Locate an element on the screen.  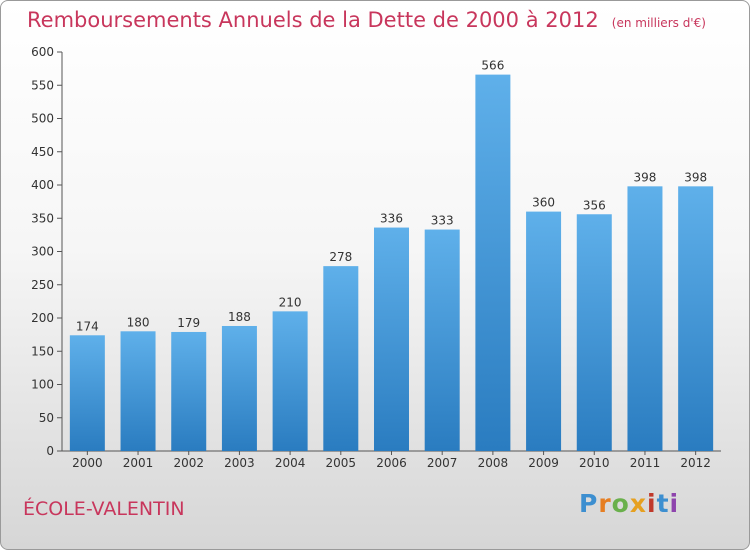
bar-2006 is located at coordinates (391, 339).